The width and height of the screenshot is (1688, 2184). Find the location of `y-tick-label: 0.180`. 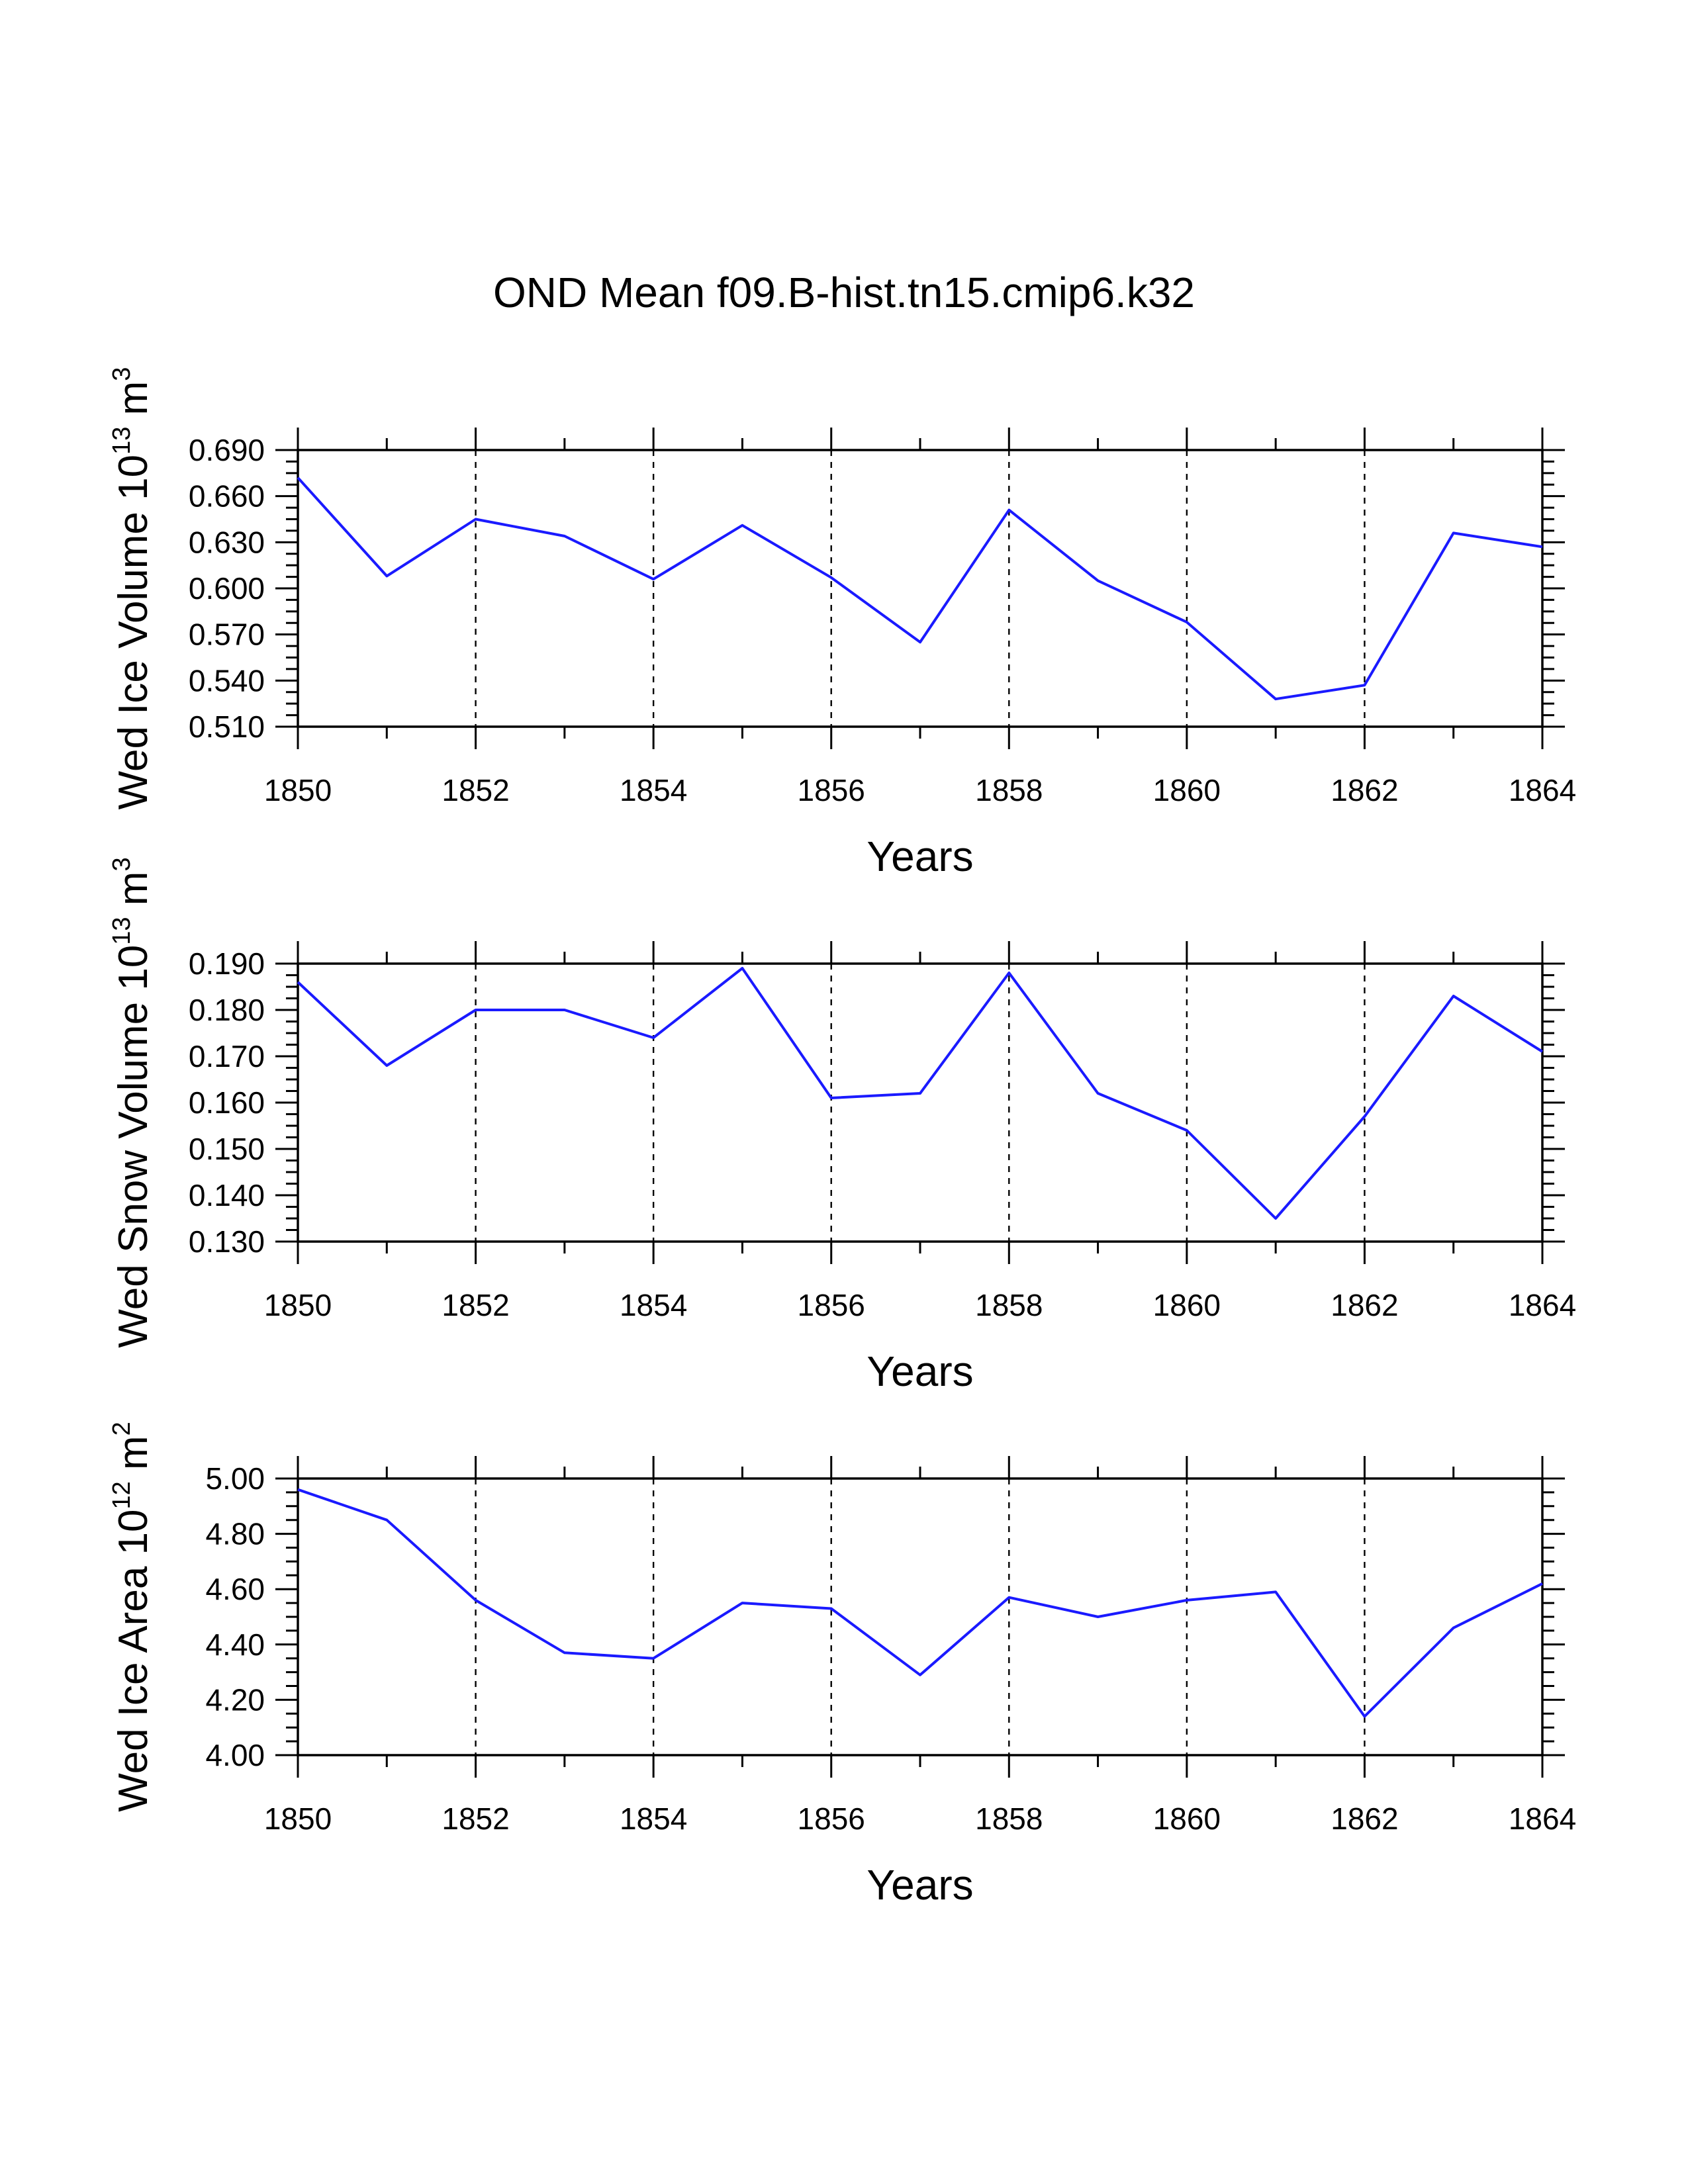

y-tick-label: 0.180 is located at coordinates (227, 1010).